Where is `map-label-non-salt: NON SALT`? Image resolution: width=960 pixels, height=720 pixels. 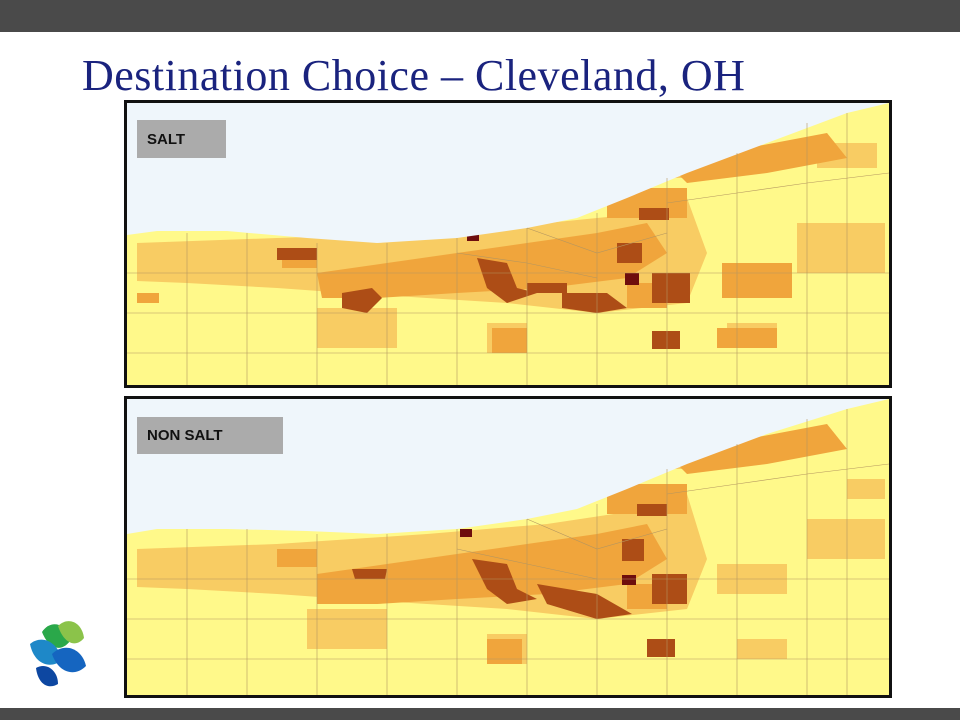 map-label-non-salt: NON SALT is located at coordinates (210, 435).